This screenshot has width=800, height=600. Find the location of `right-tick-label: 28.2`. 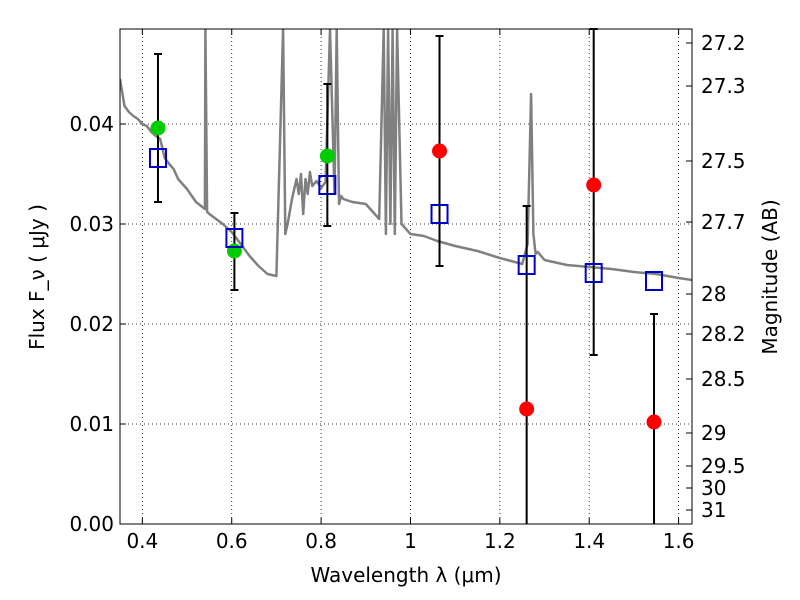

right-tick-label: 28.2 is located at coordinates (723, 334).